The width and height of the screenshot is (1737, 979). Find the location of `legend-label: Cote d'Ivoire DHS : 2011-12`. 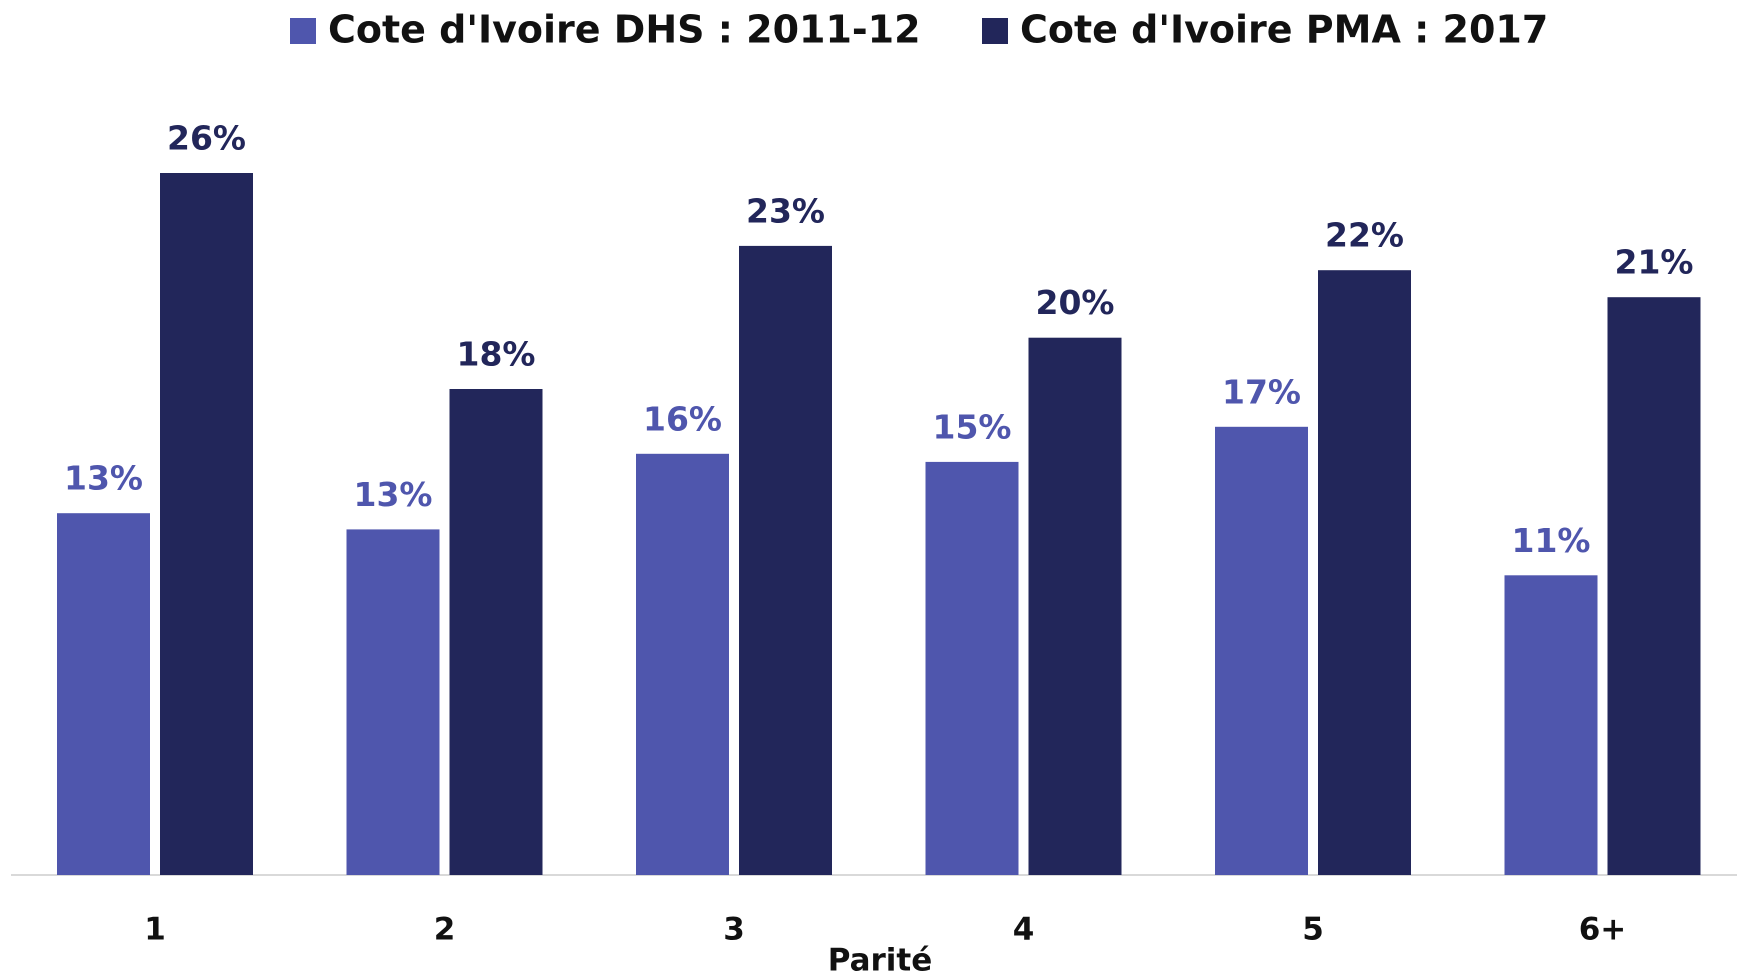

legend-label: Cote d'Ivoire DHS : 2011-12 is located at coordinates (624, 30).